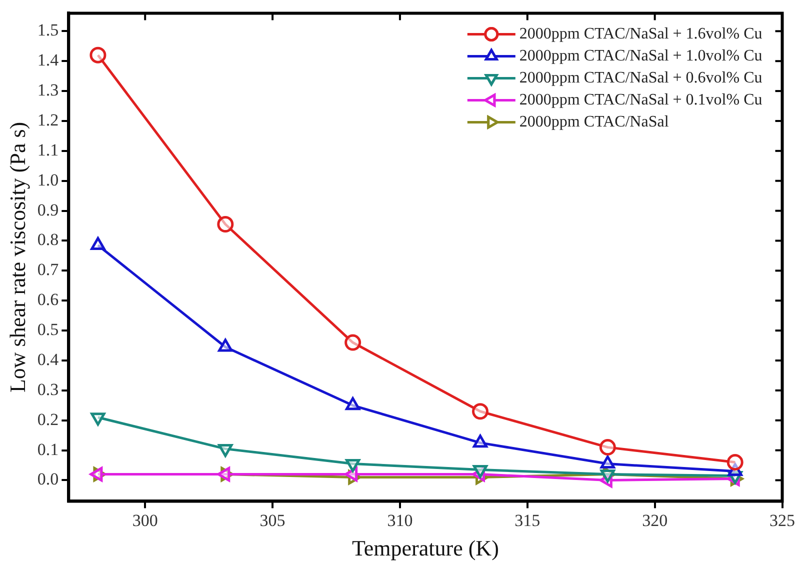  What do you see at coordinates (48, 180) in the screenshot?
I see `y-tick-label: 1.0` at bounding box center [48, 180].